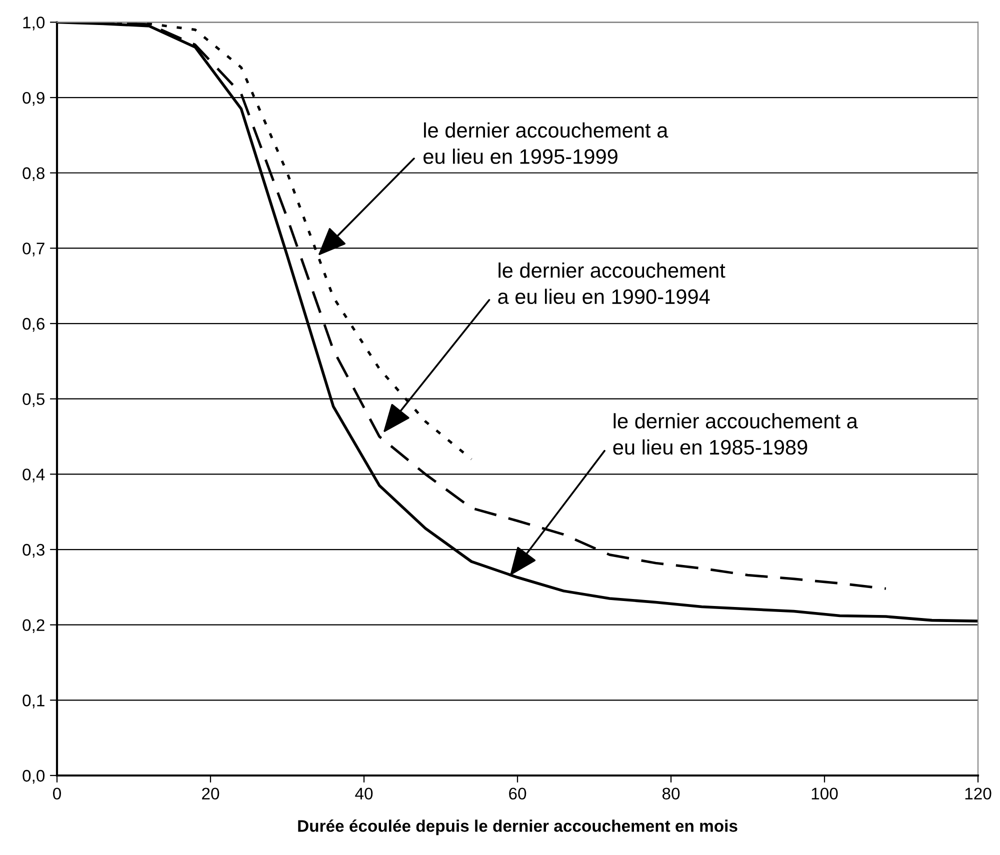  What do you see at coordinates (33, 249) in the screenshot?
I see `y-tick-label: 0,7` at bounding box center [33, 249].